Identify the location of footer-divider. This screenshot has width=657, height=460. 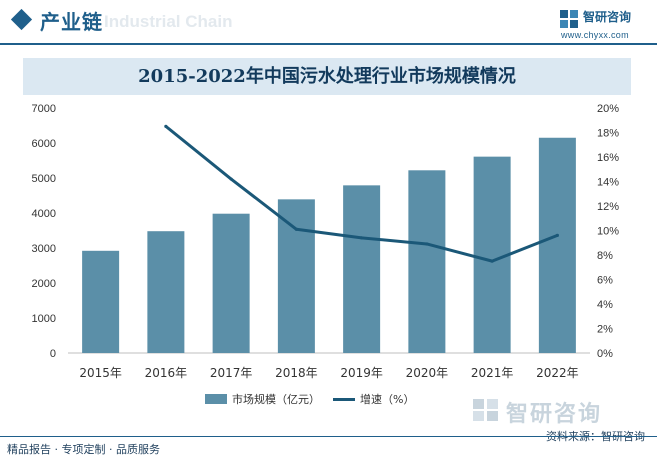
(328, 436).